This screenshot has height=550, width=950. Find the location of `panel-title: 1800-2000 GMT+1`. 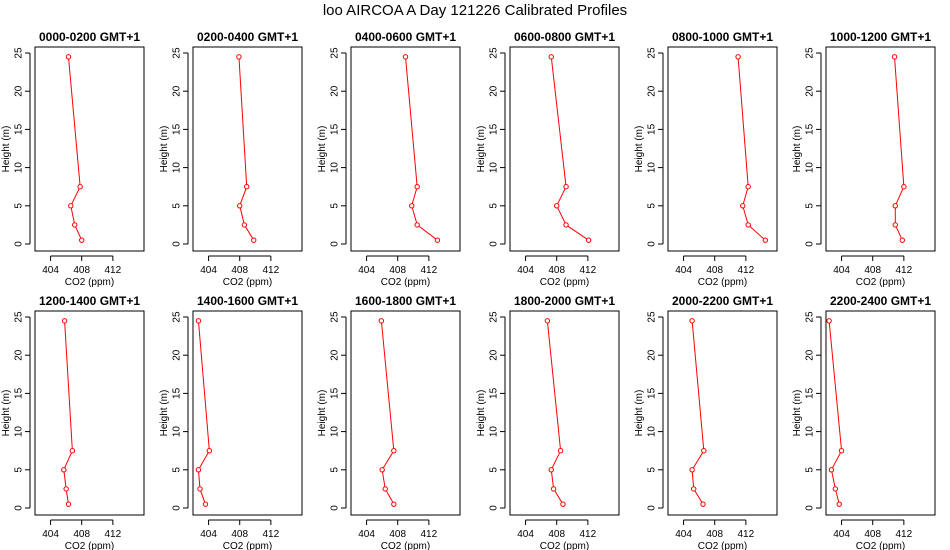

panel-title: 1800-2000 GMT+1 is located at coordinates (564, 301).